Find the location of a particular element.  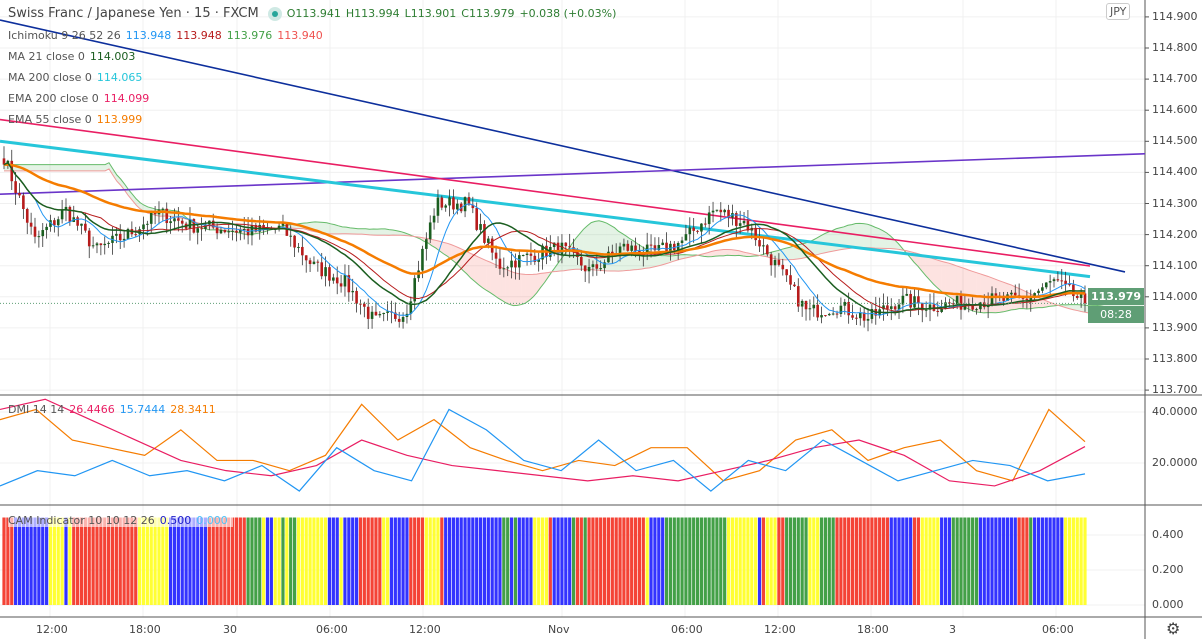

settings-gear-icon: ⚙ is located at coordinates (1173, 628).